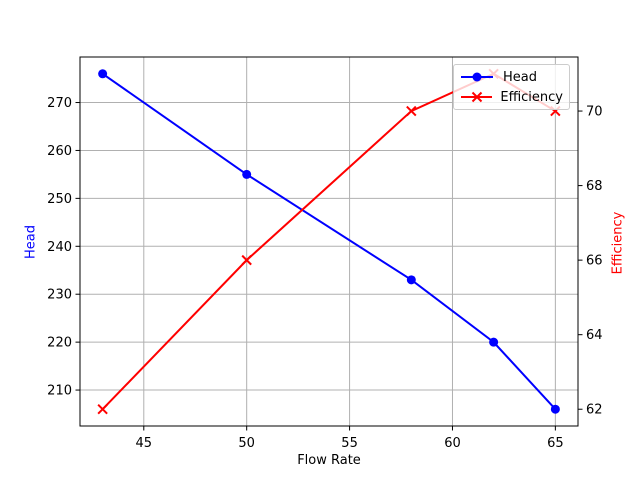  What do you see at coordinates (594, 186) in the screenshot?
I see `right-y-tick-label: 68` at bounding box center [594, 186].